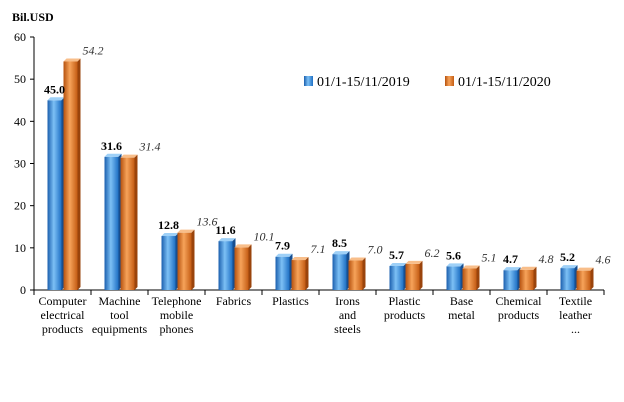 This screenshot has width=624, height=402. Describe the element at coordinates (20, 79) in the screenshot. I see `y-tick-label: 50` at that location.